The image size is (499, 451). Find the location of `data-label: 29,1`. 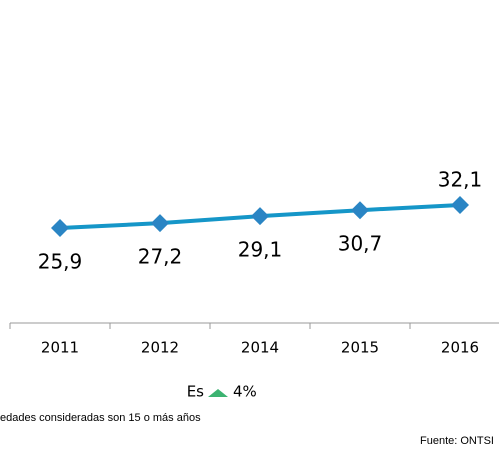

data-label: 29,1 is located at coordinates (260, 250).